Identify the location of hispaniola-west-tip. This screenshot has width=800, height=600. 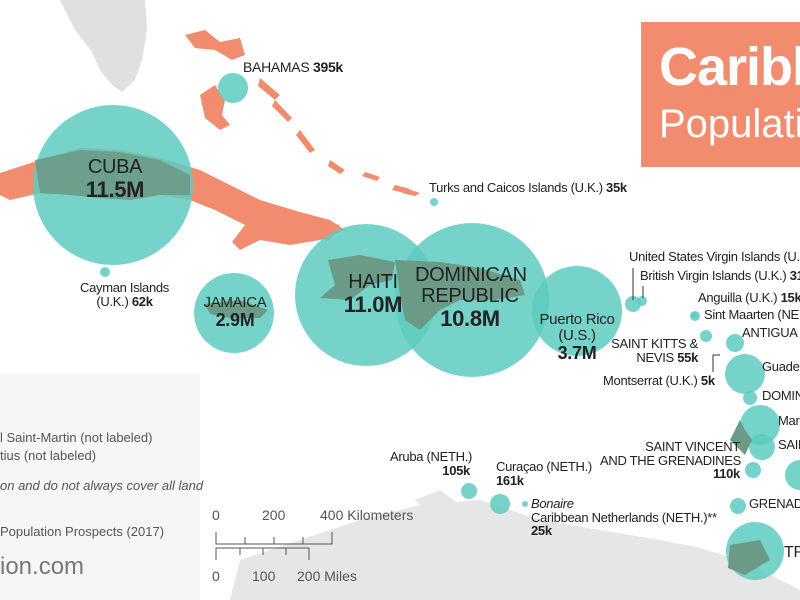
(320, 227).